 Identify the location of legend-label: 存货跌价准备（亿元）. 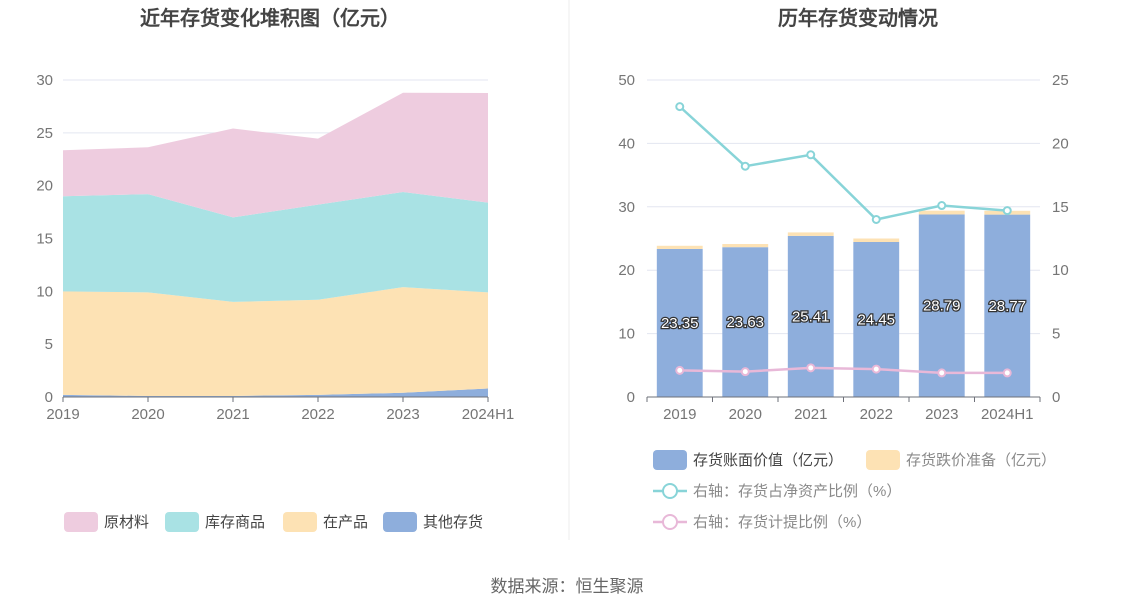
(981, 460).